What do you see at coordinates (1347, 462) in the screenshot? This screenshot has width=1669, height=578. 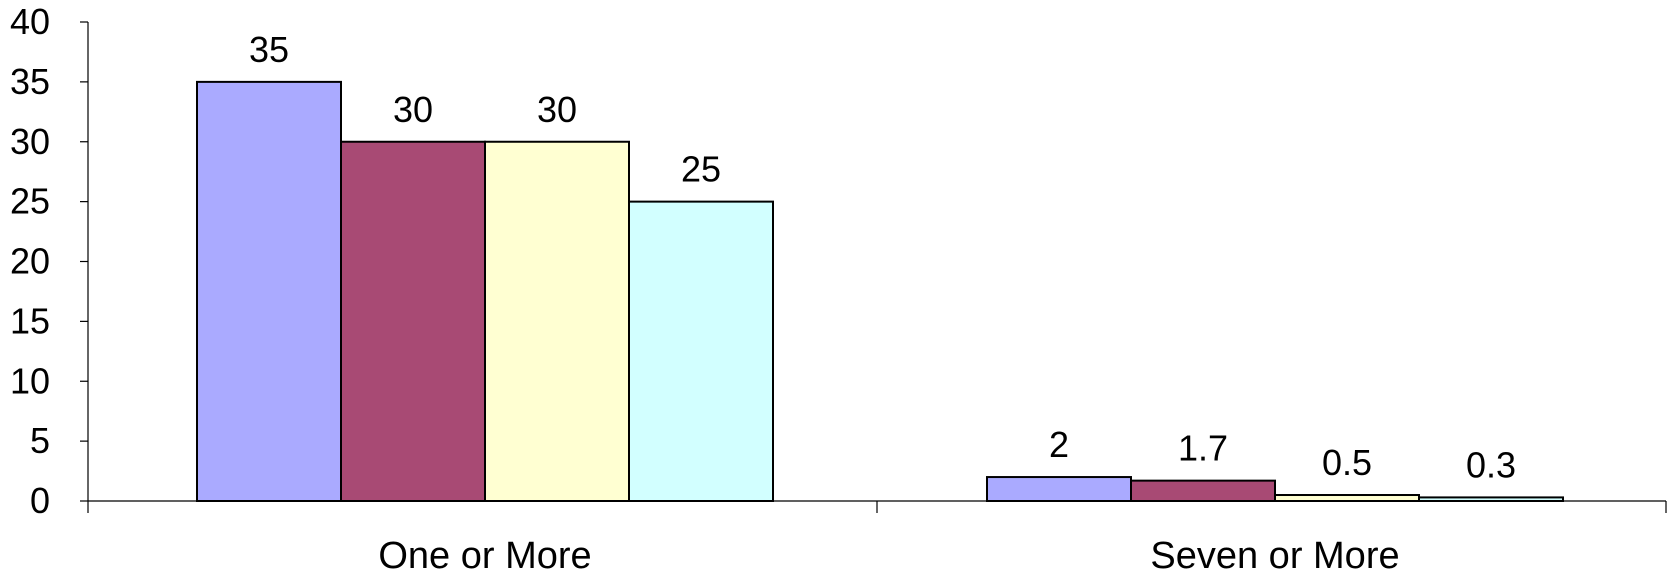 I see `data-label-2-3: 0.5` at bounding box center [1347, 462].